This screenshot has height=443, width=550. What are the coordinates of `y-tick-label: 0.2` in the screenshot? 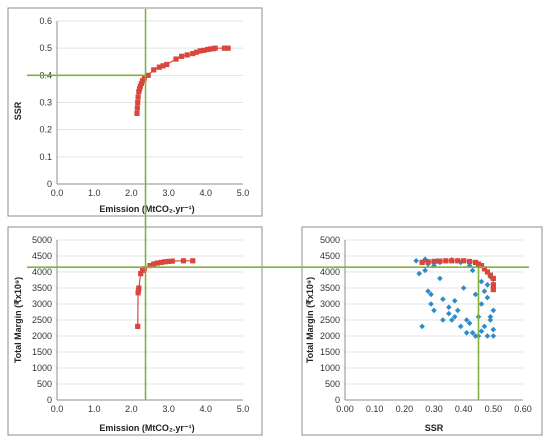 It's located at (45, 130).